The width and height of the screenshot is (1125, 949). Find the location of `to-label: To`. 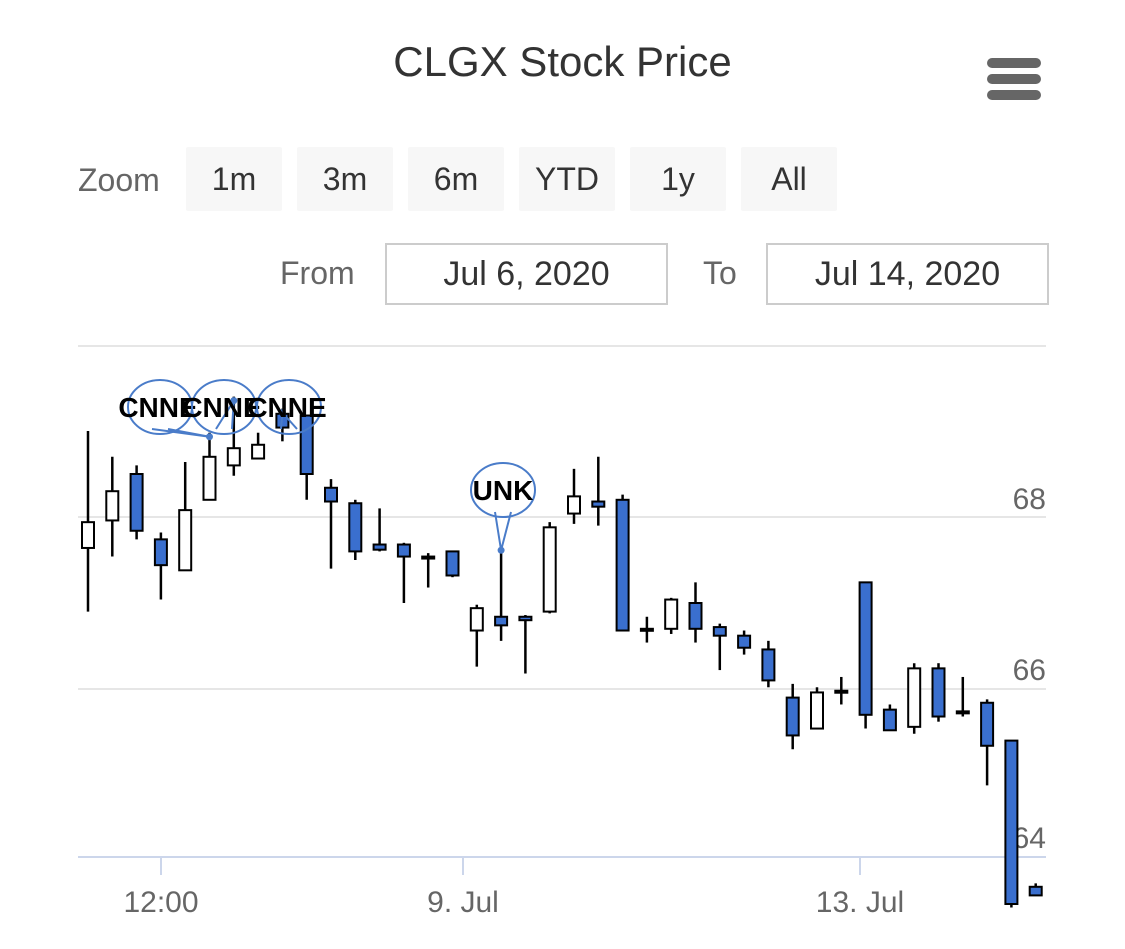

to-label: To is located at coordinates (720, 273).